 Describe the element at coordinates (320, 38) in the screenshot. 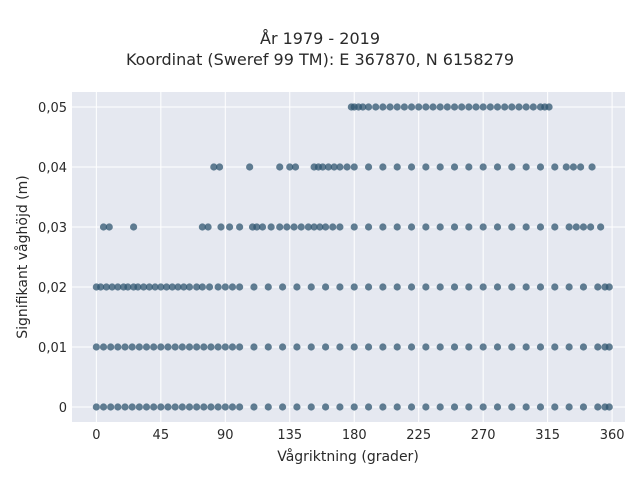

I see `chart-title: År 1979 - 2019` at that location.